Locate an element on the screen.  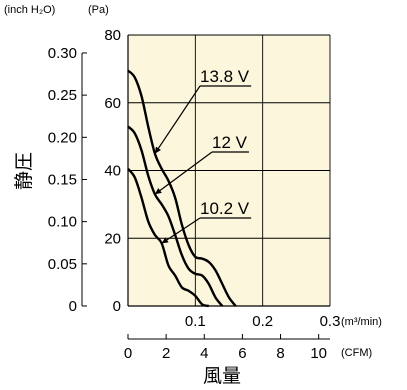
callouts: 13.8 V 12 V 10.2 V is located at coordinates (203, 155).